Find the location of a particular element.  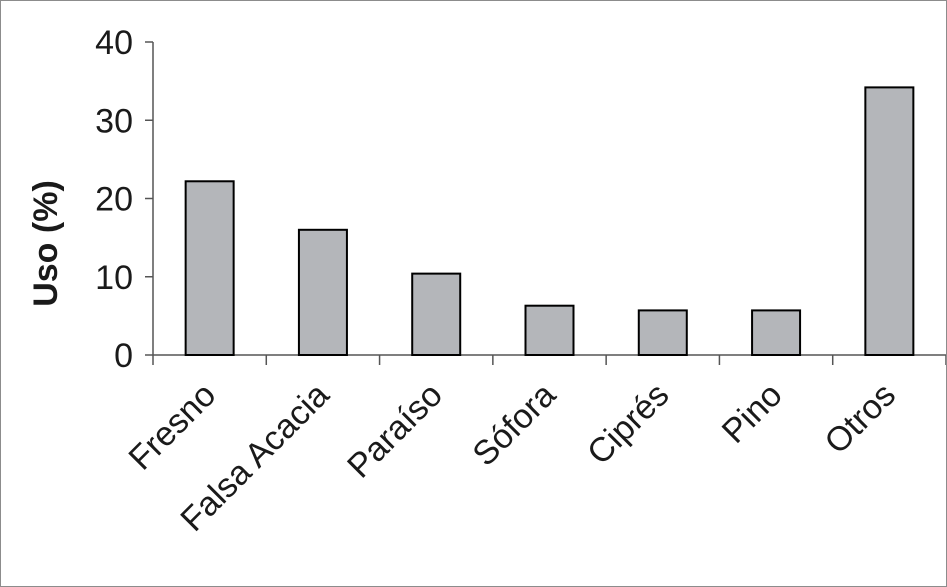

y-tick-label: 20 is located at coordinates (114, 200).